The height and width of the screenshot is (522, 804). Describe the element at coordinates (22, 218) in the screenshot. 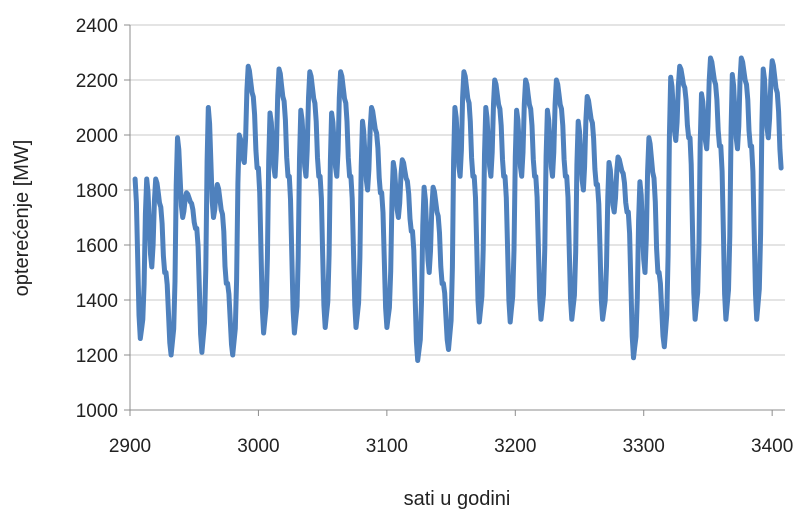

I see `y-axis-title: opterećenje [MW]` at that location.